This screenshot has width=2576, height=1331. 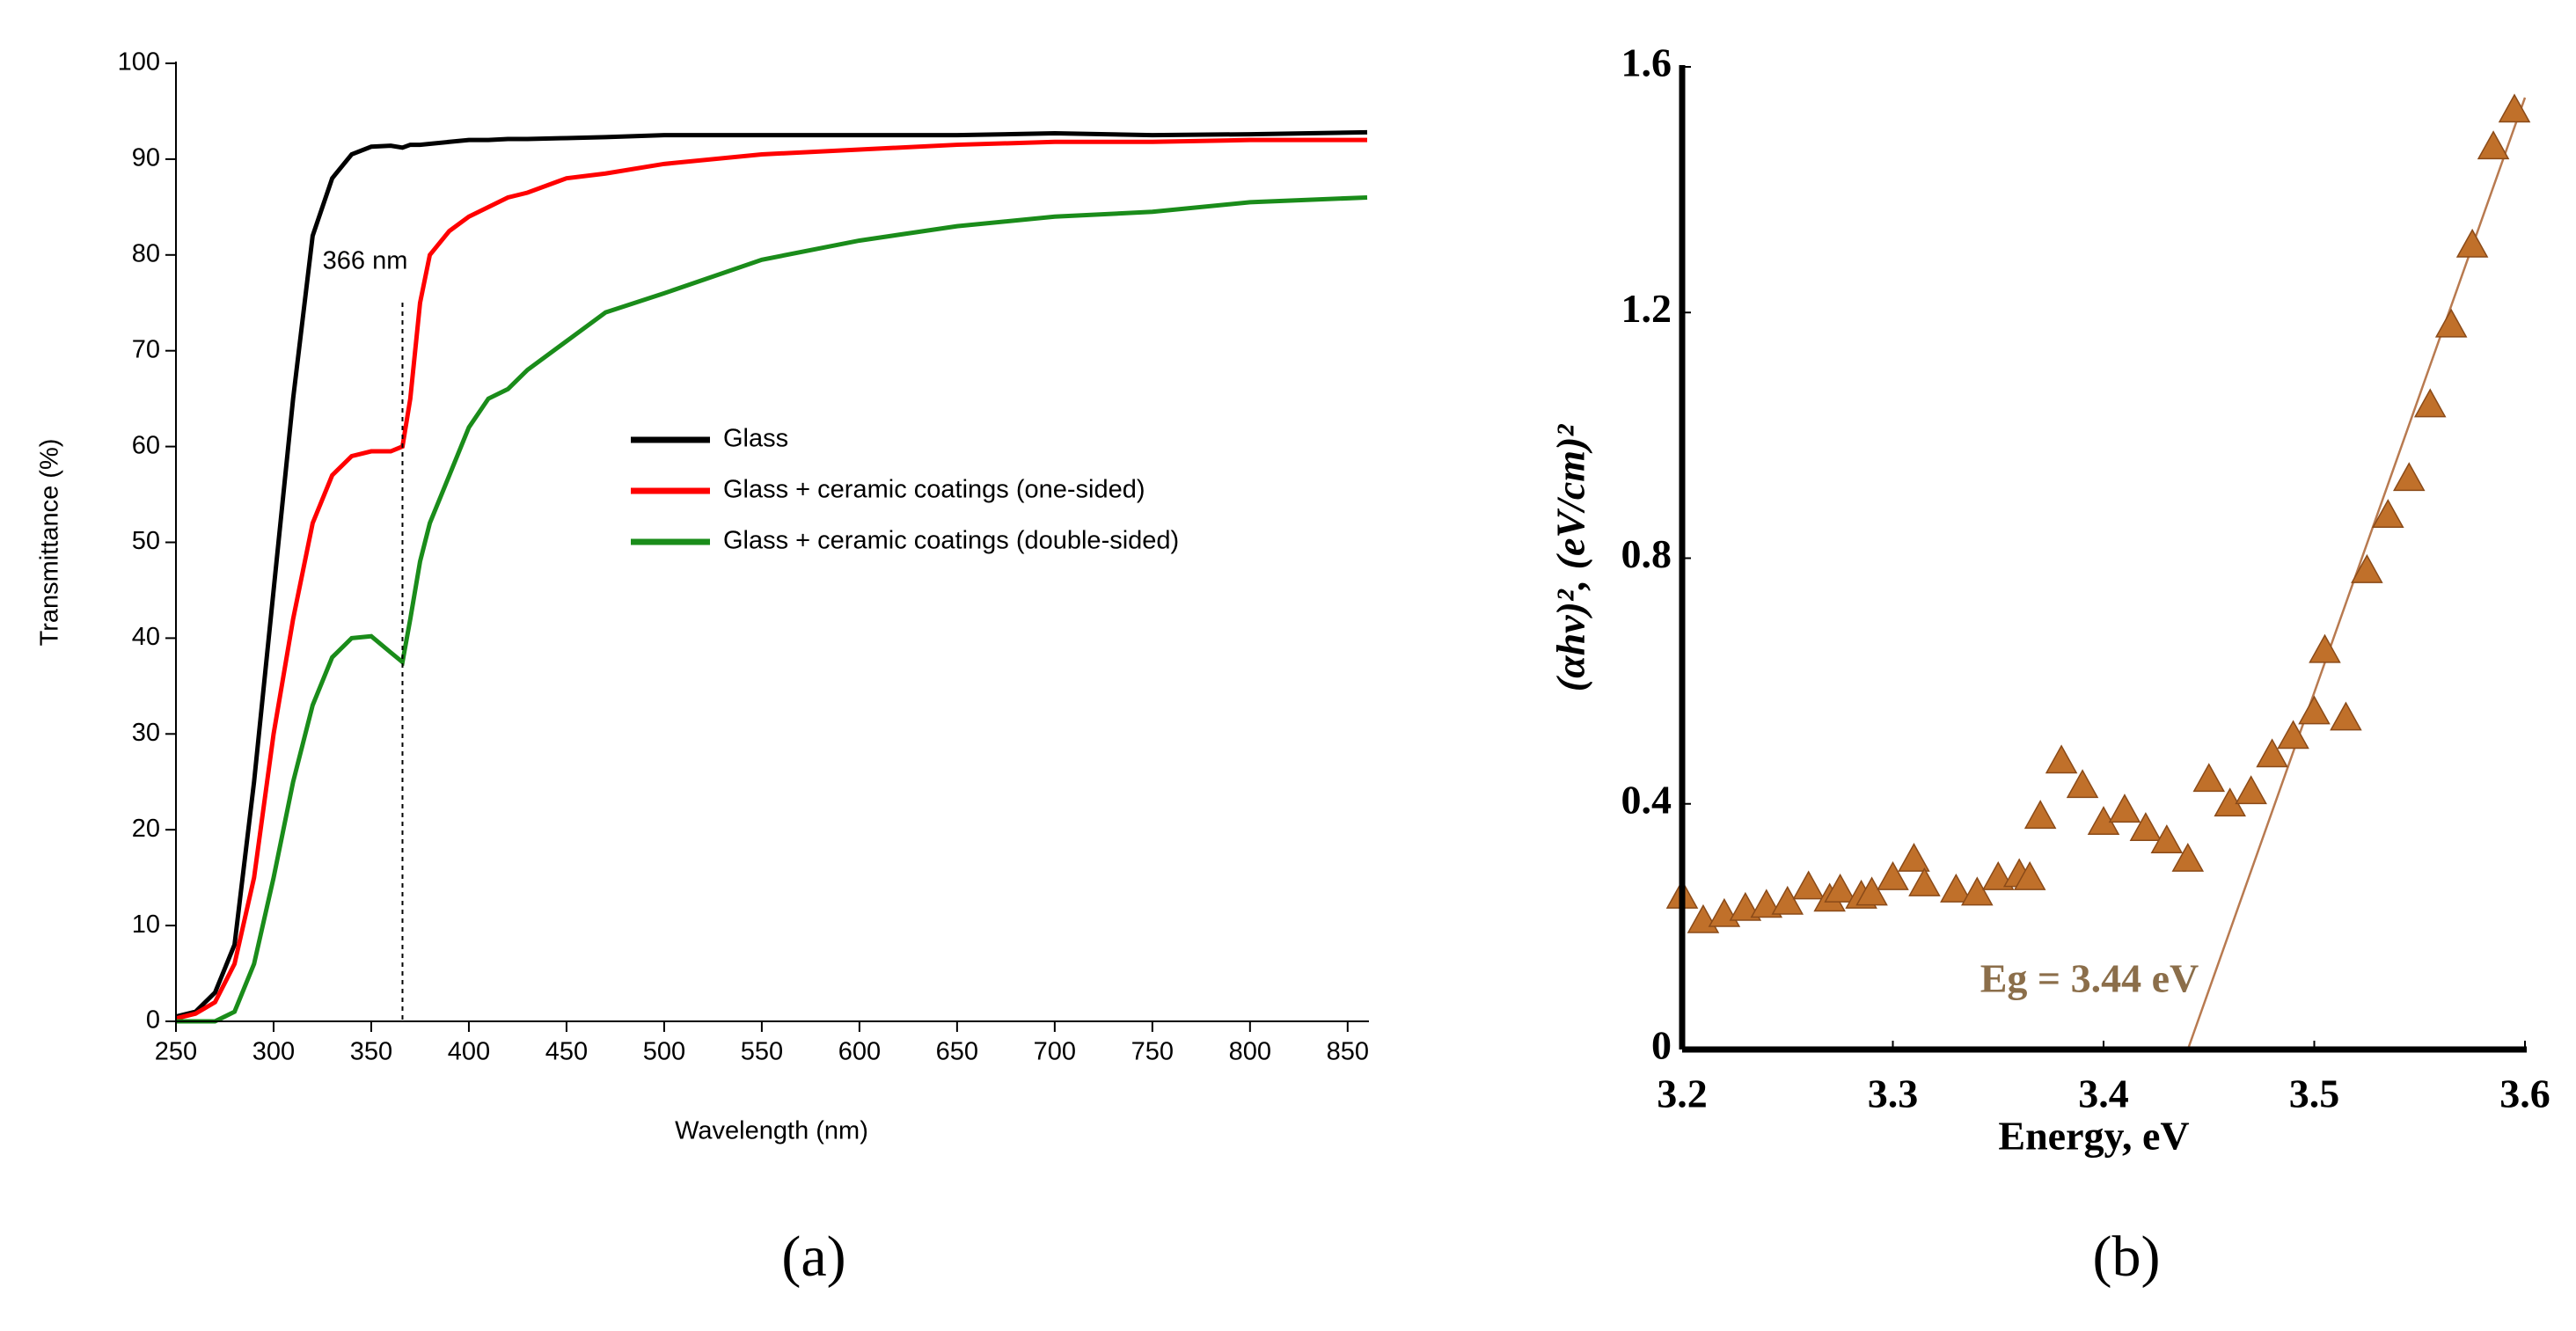 I want to click on x-tick-label: 3.4, so click(x=2103, y=1093).